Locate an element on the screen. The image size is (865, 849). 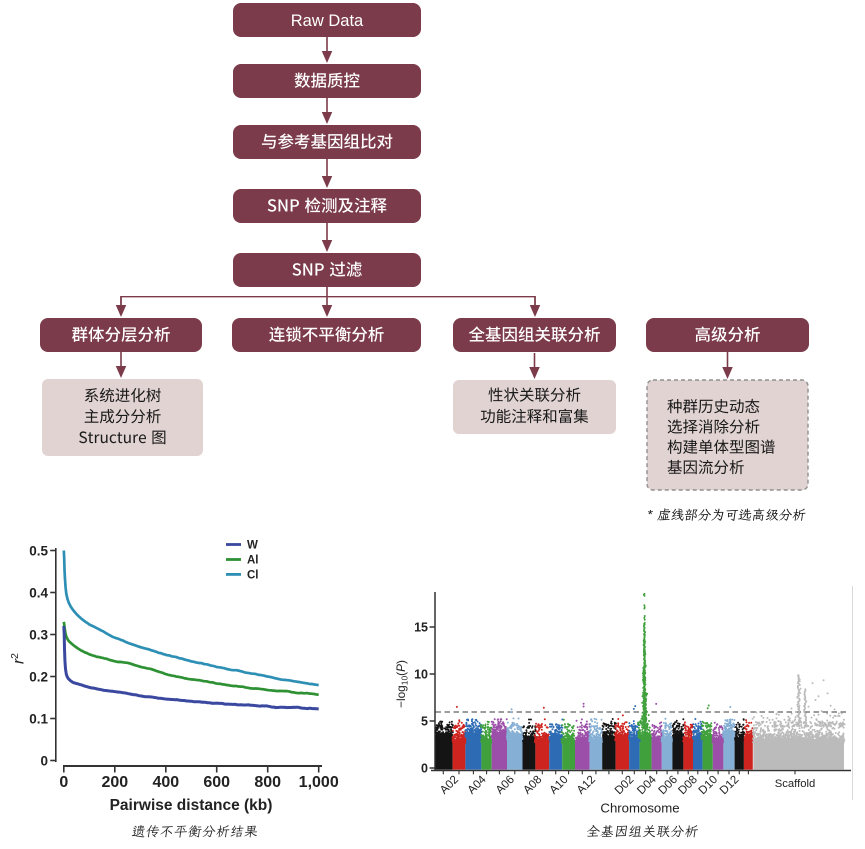
svg-text: Chromosome is located at coordinates (639, 808).